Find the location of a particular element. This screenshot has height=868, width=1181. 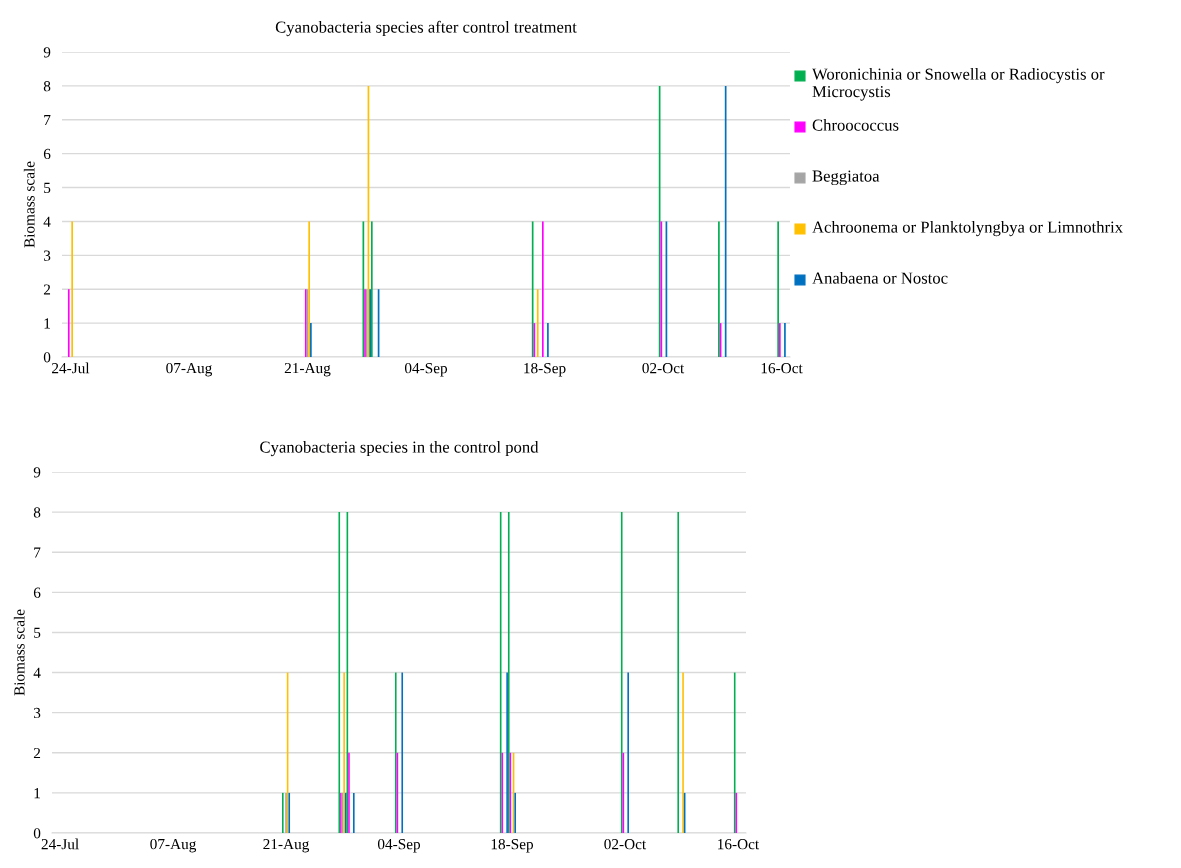

legend-label: Beggiatoa is located at coordinates (846, 178).